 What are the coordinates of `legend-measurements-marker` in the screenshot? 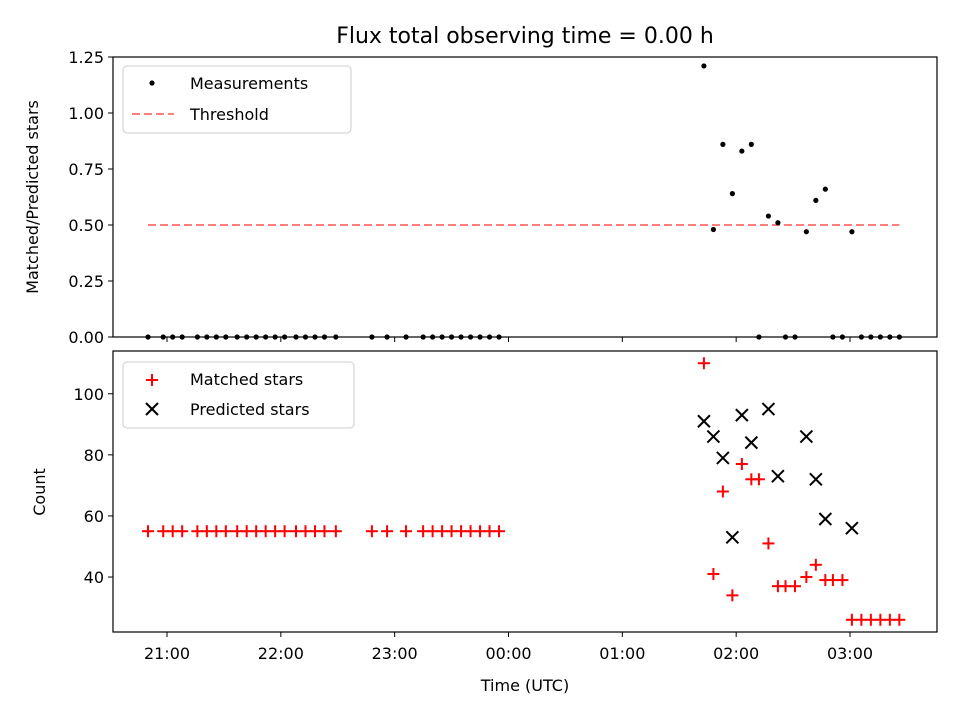 It's located at (152, 83).